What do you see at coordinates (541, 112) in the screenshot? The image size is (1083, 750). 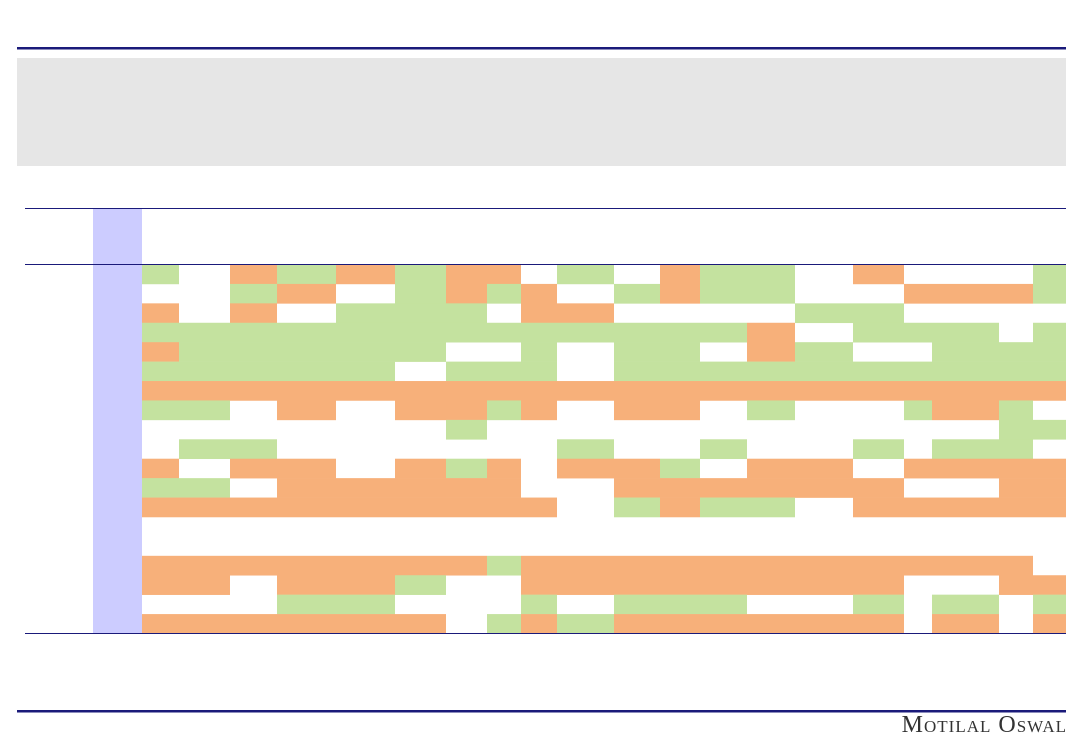 I see `header-box` at bounding box center [541, 112].